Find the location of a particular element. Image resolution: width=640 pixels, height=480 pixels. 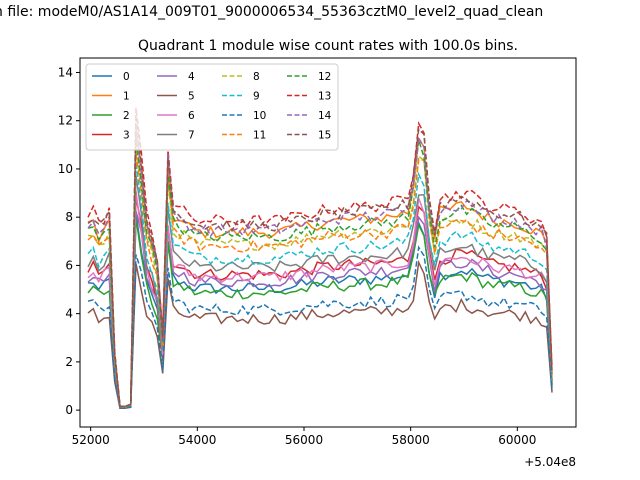

legend-label: 3 is located at coordinates (126, 136).